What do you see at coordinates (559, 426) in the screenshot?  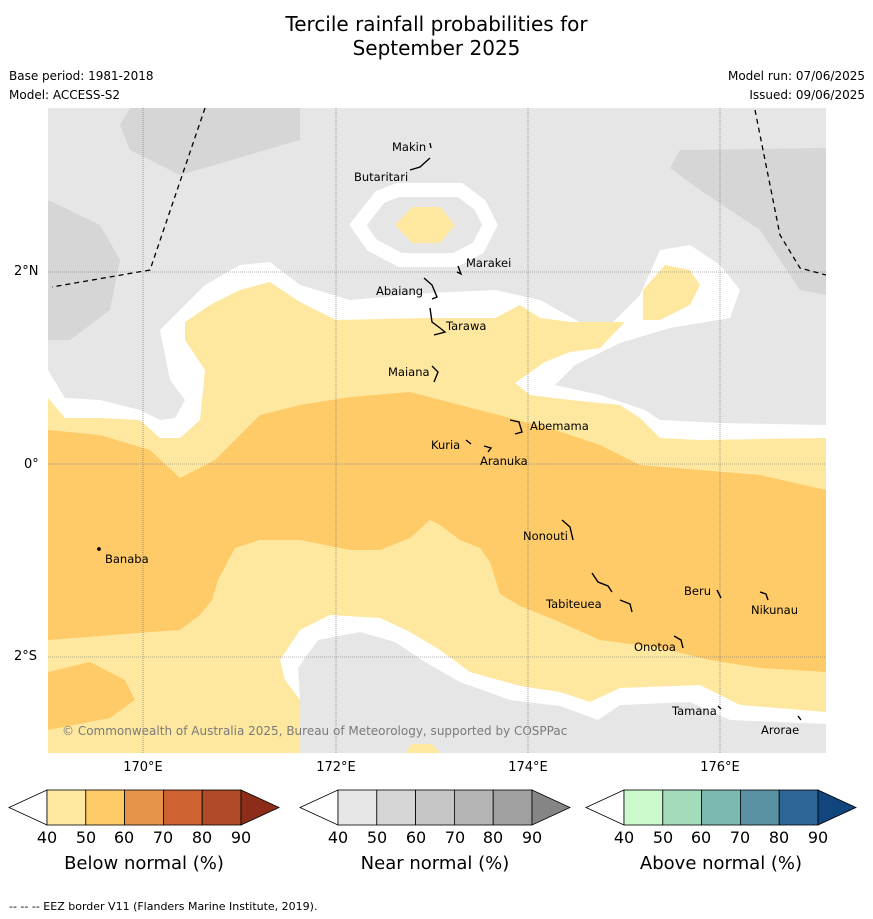 I see `place-label: Abemama` at bounding box center [559, 426].